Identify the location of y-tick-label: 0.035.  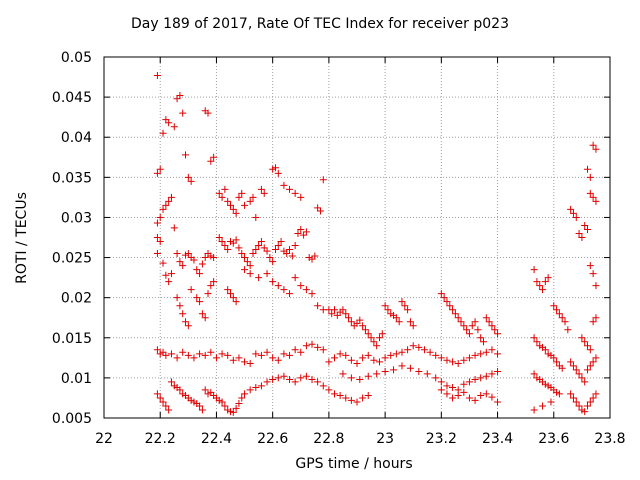
(72, 178).